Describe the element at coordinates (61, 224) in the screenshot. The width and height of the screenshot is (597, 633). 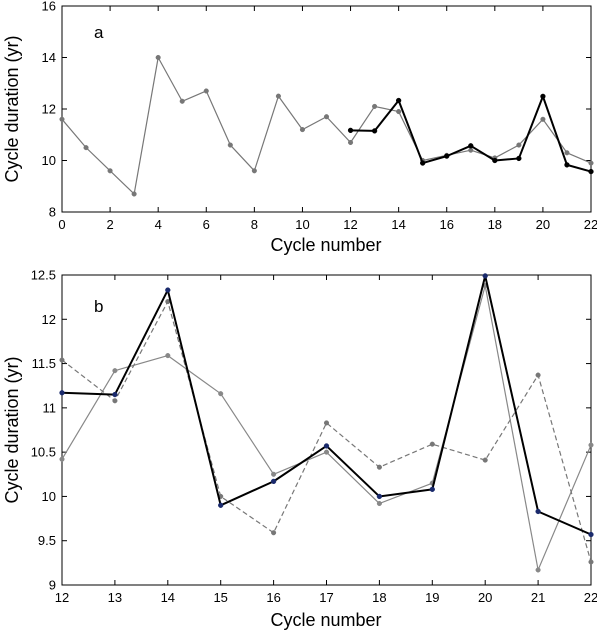
I see `panel-a-x-tick-label: 0` at that location.